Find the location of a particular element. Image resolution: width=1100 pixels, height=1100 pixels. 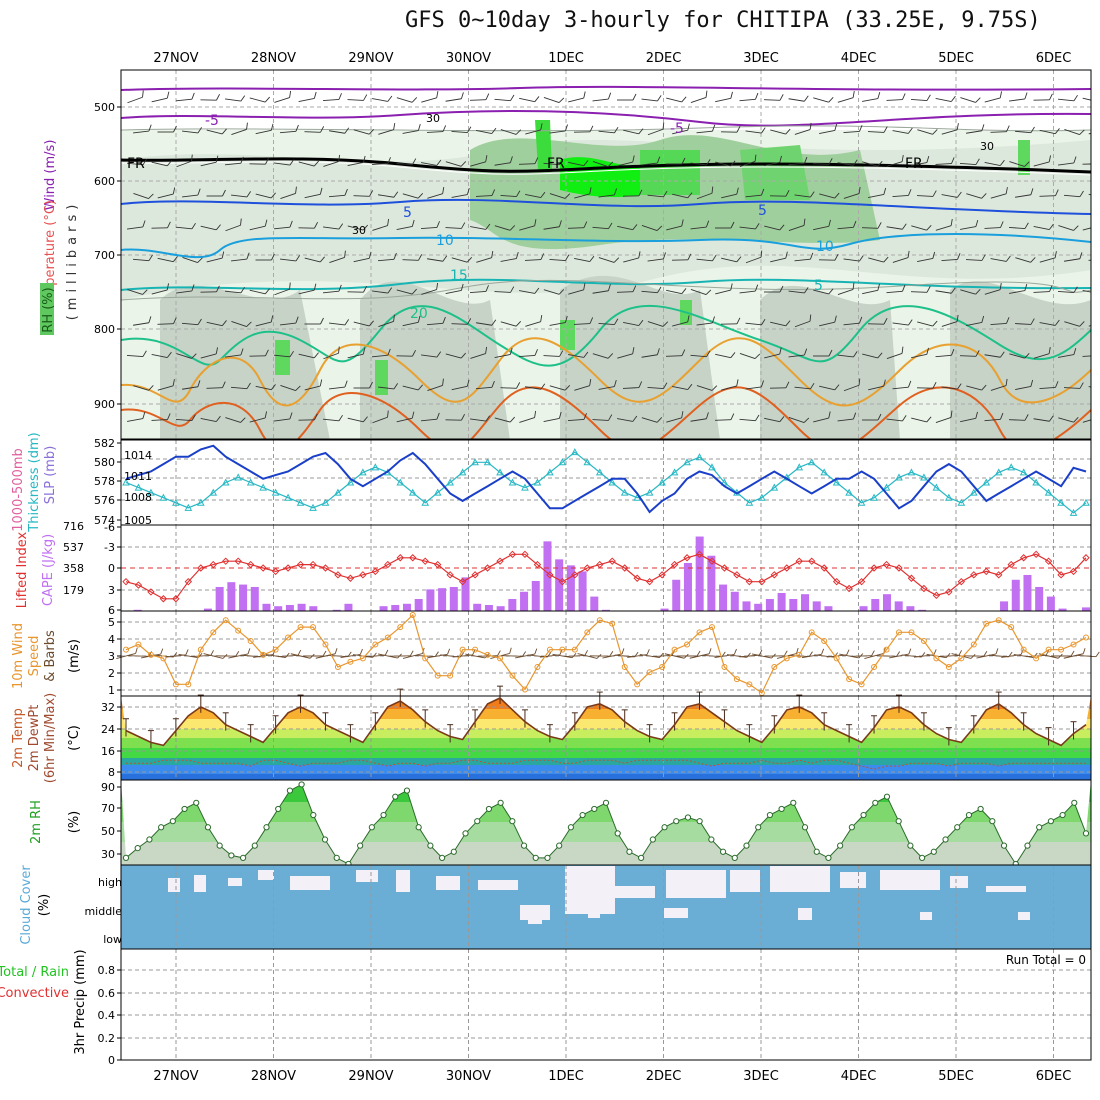

axis-tick-label: 900 is located at coordinates (104, 404).